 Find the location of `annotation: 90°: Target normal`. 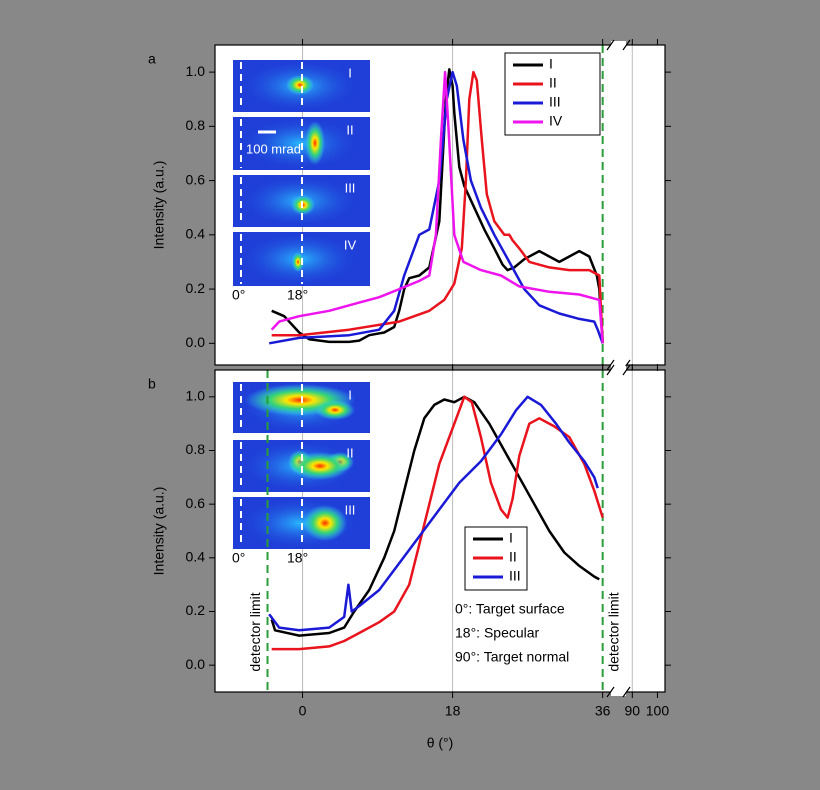

annotation: 90°: Target normal is located at coordinates (512, 657).